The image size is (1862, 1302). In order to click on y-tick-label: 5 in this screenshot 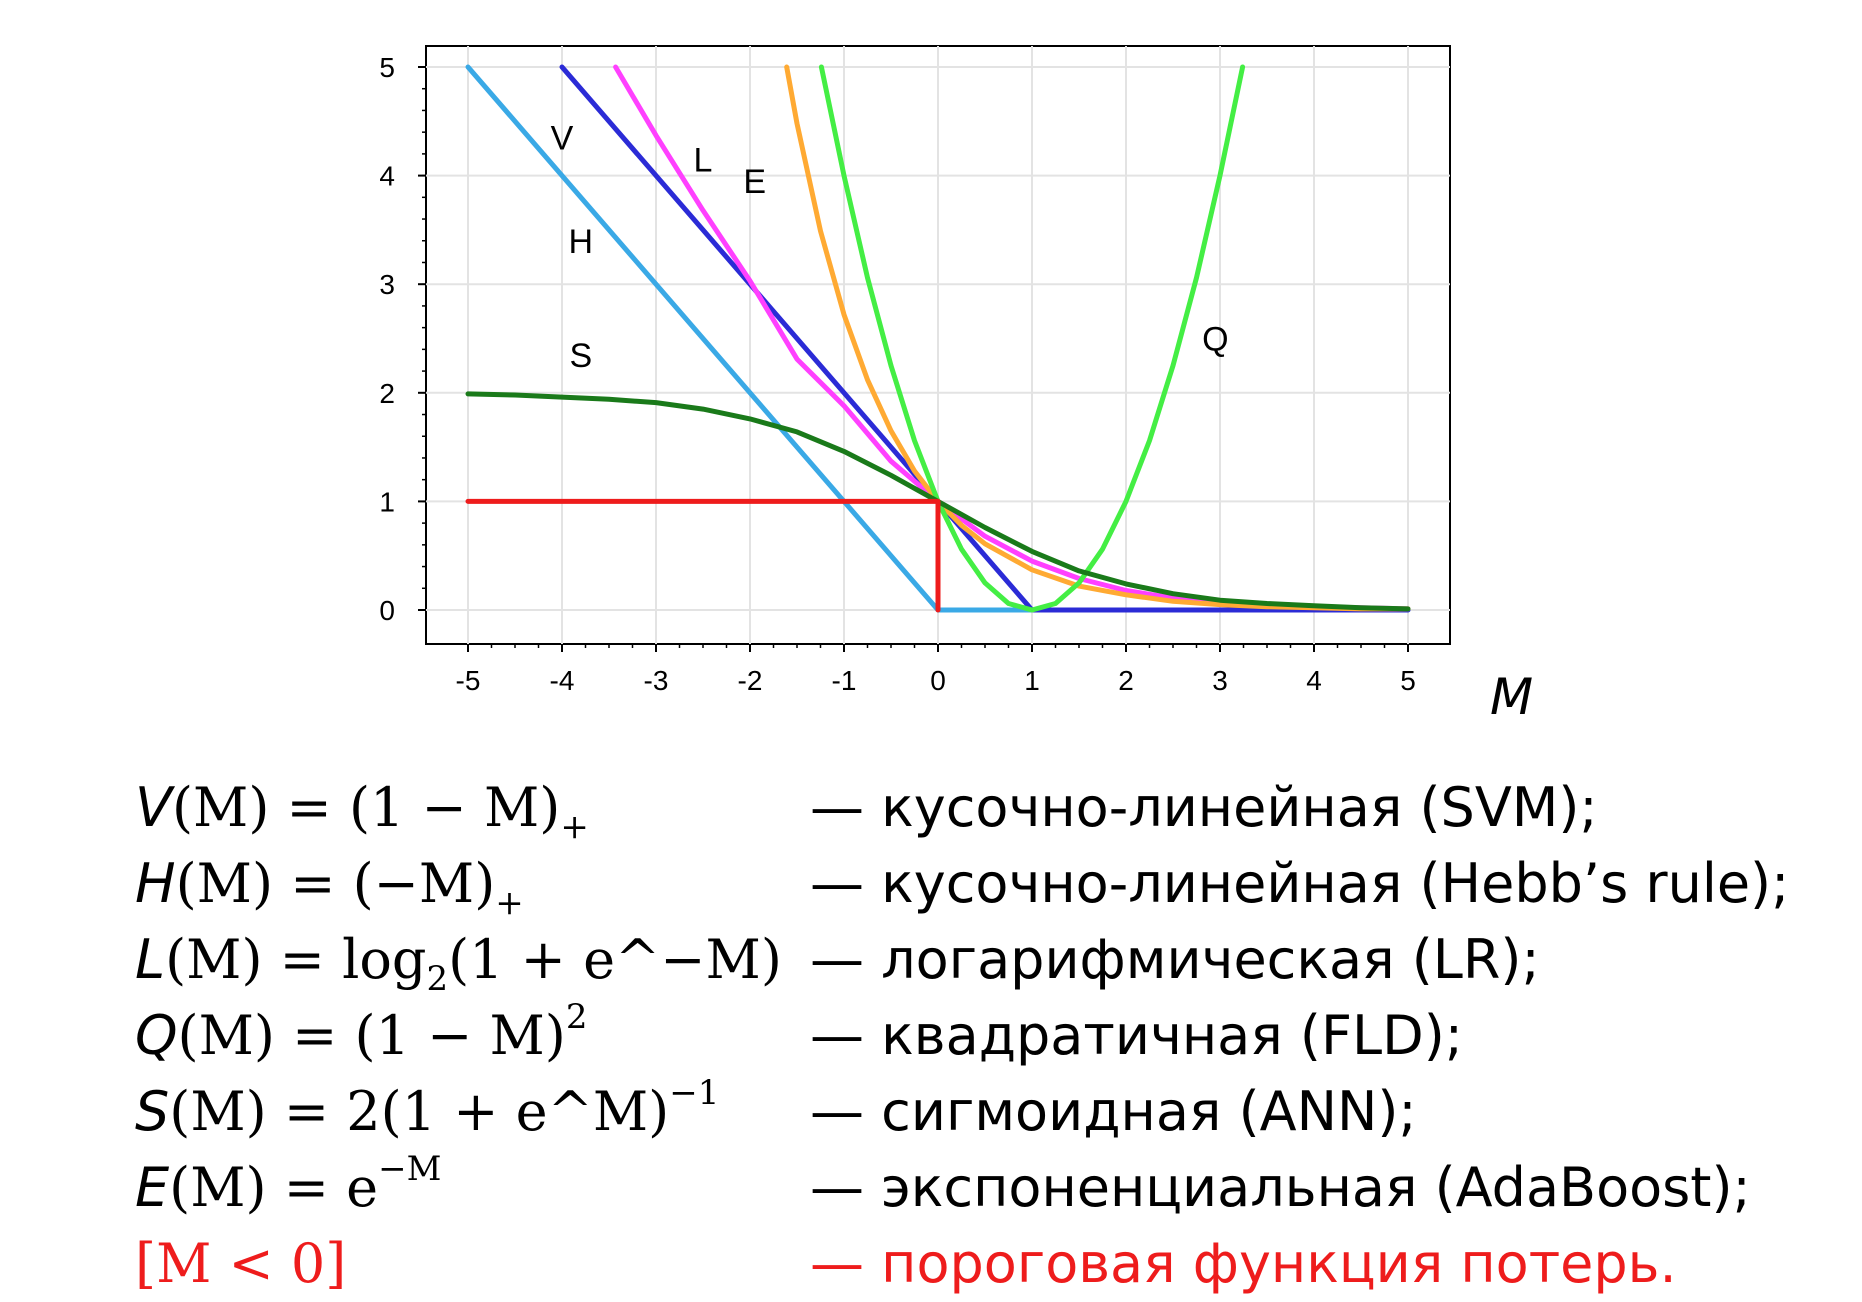, I will do `click(387, 67)`.